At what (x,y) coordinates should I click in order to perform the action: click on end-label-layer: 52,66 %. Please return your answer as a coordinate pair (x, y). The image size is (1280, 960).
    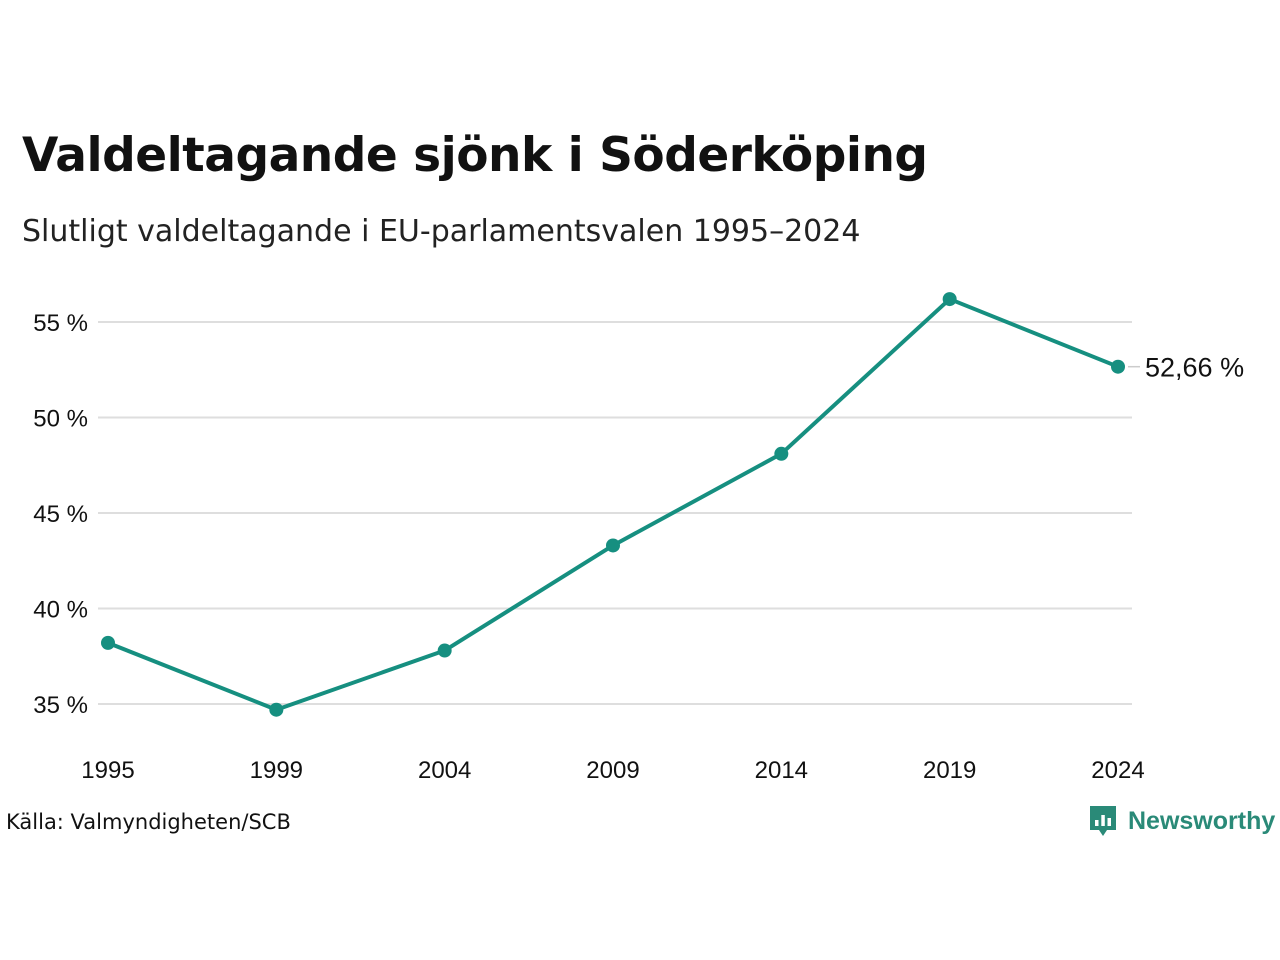
    Looking at the image, I should click on (1186, 368).